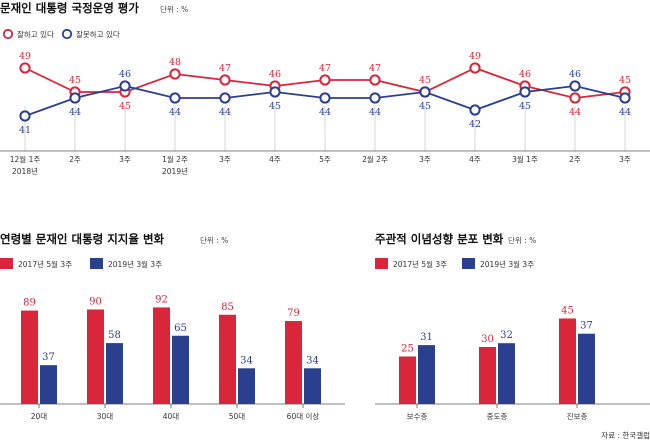  I want to click on bar-value-2017: 85, so click(227, 307).